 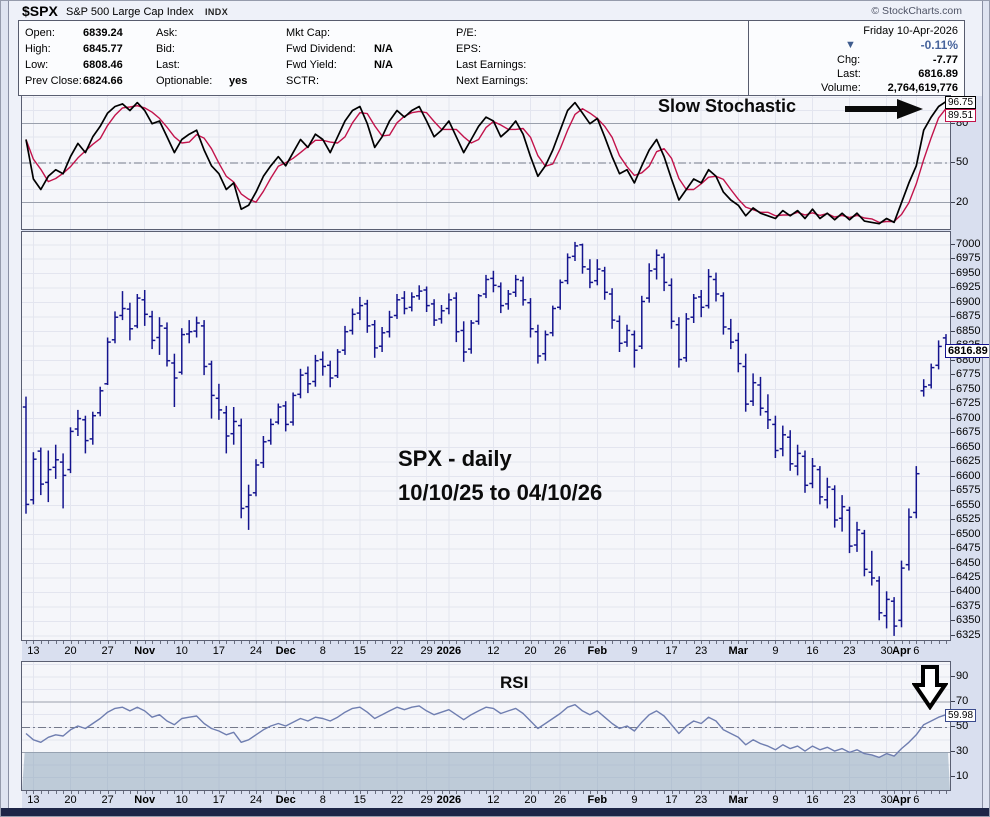 I want to click on quote-value: 6808.46, so click(x=103, y=65).